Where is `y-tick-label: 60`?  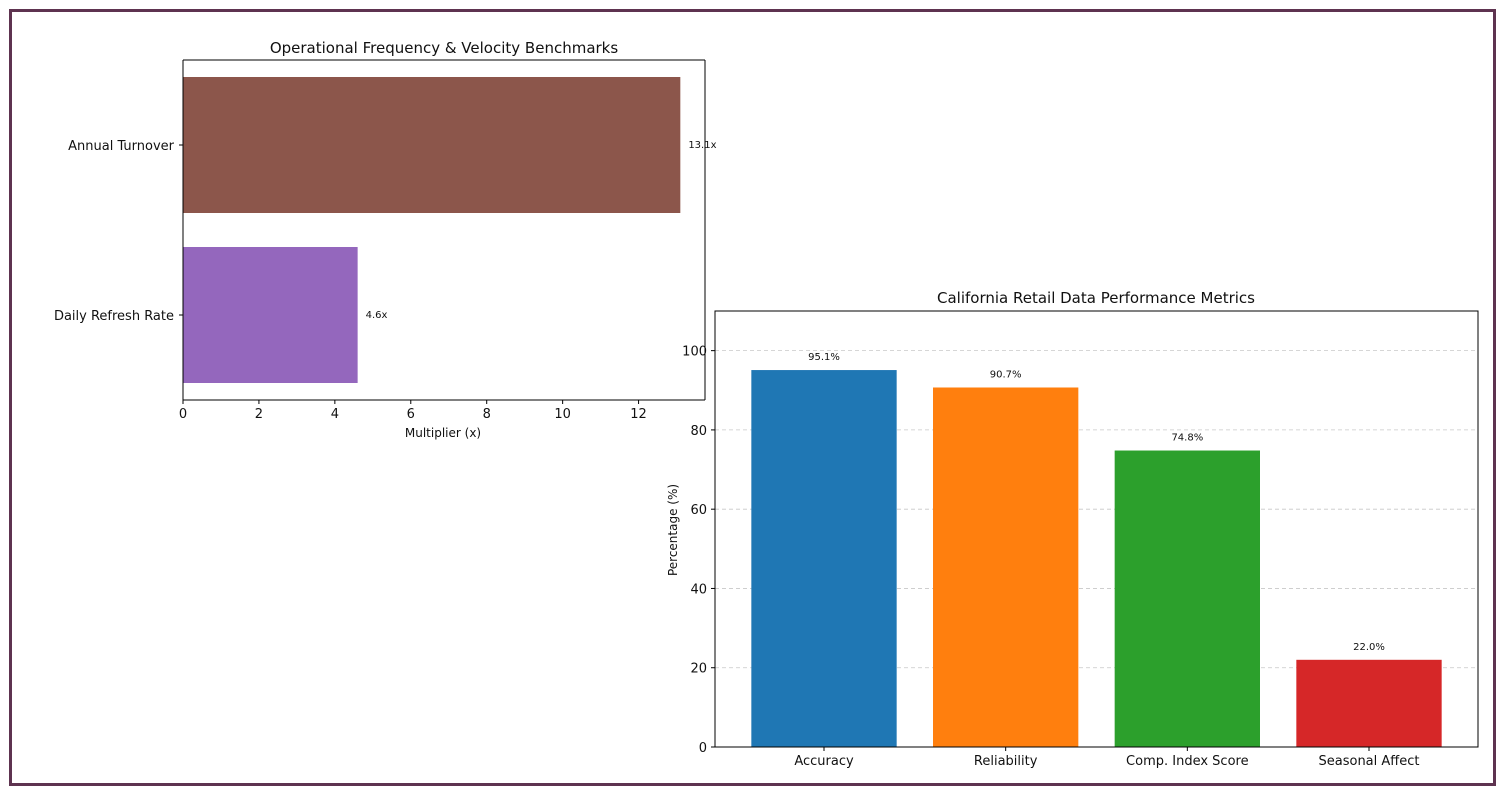 y-tick-label: 60 is located at coordinates (698, 510).